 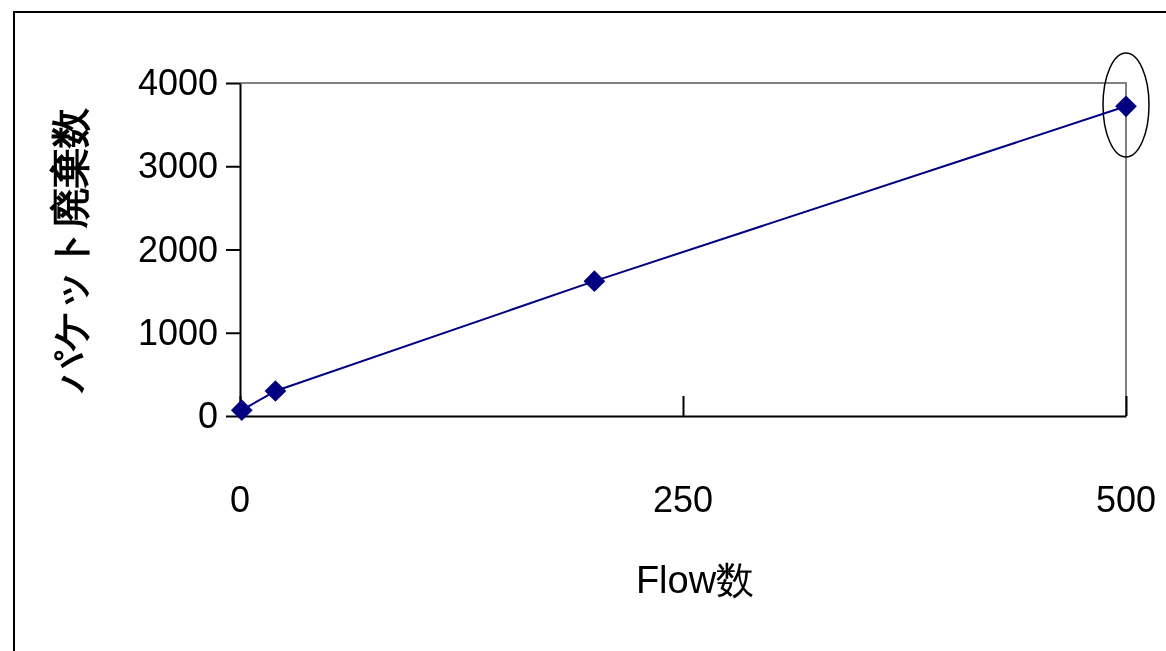 I want to click on y-tick-label: 4000, so click(x=177, y=83).